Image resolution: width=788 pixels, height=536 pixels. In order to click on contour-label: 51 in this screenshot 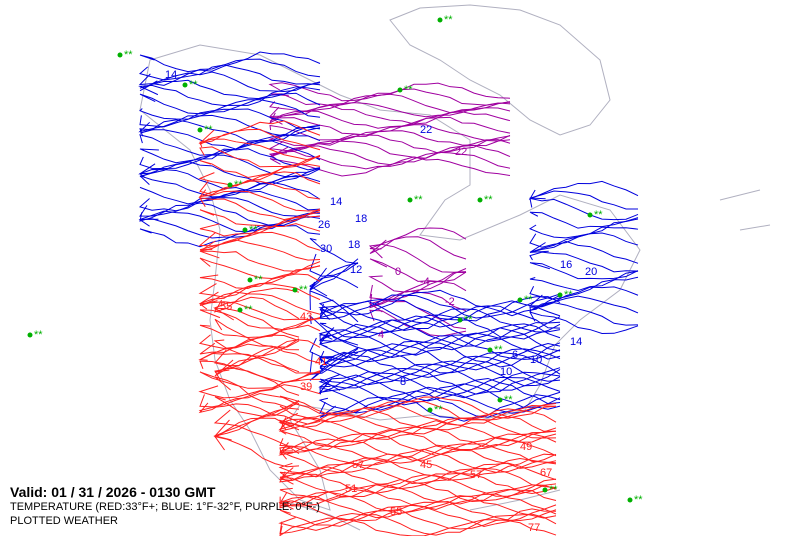, I will do `click(351, 489)`.